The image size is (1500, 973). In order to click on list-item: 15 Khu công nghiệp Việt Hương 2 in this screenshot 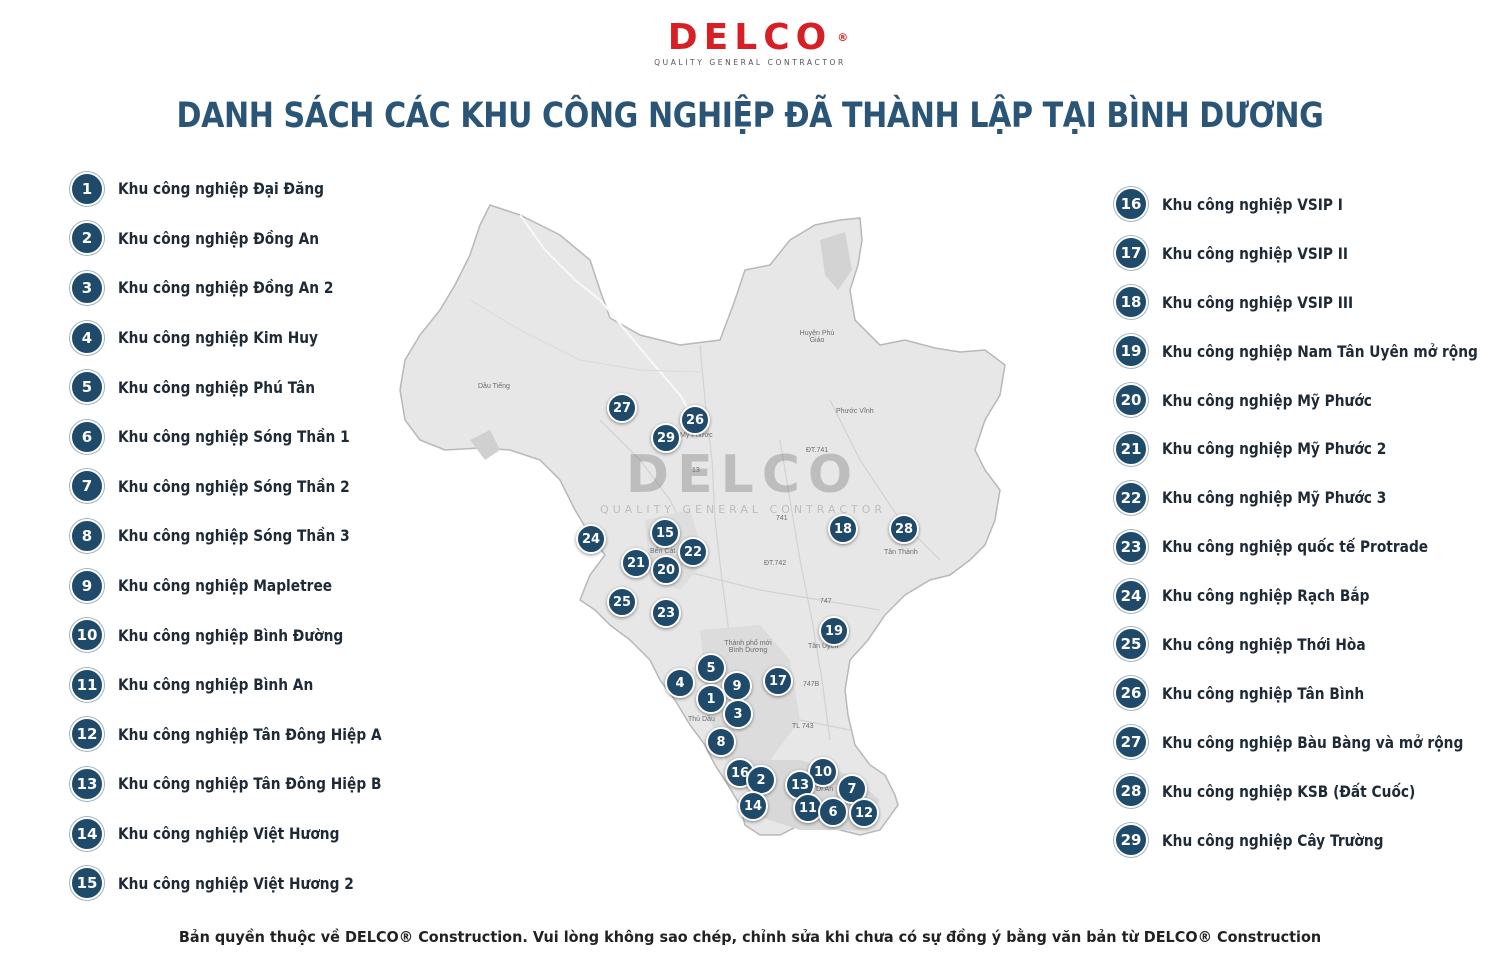, I will do `click(247, 883)`.